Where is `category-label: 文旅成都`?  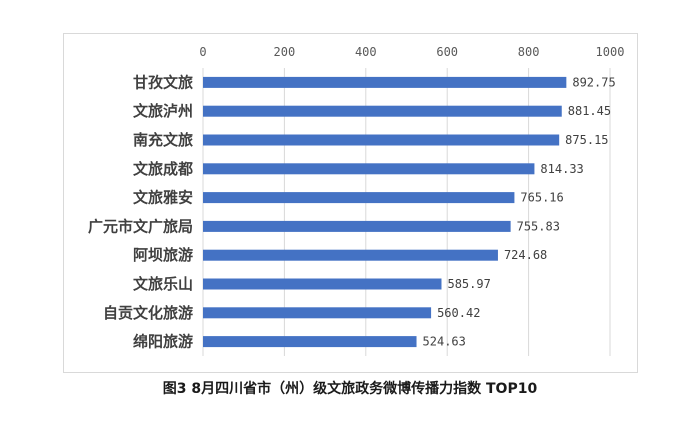 category-label: 文旅成都 is located at coordinates (163, 169).